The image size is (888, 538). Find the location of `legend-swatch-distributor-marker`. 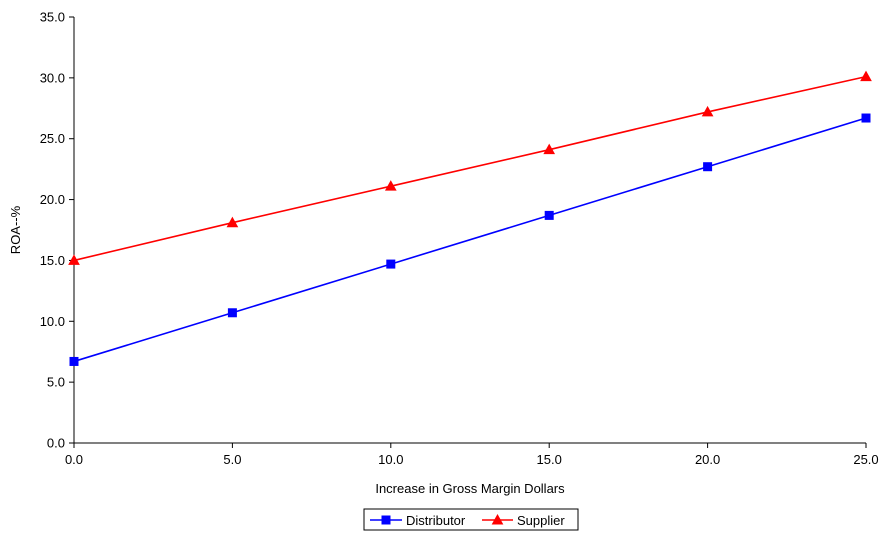

legend-swatch-distributor-marker is located at coordinates (386, 520).